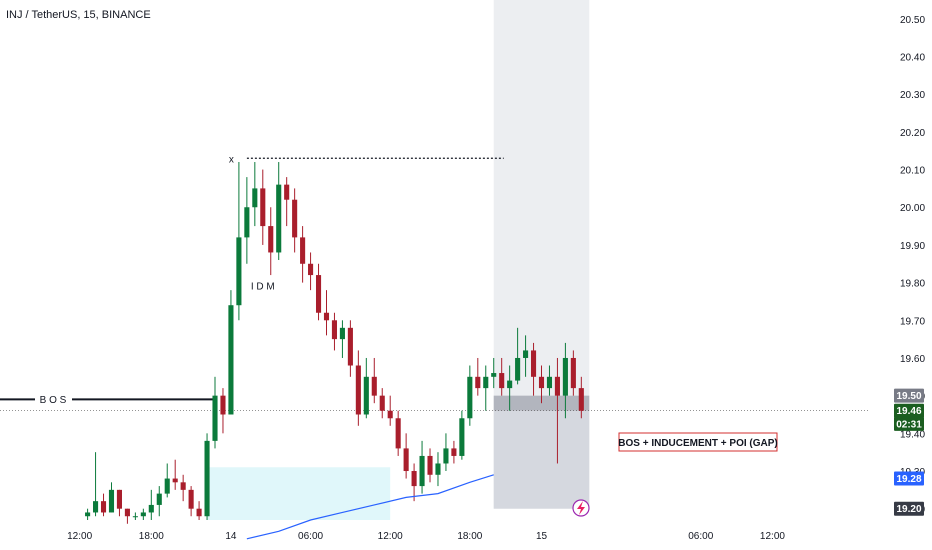 This screenshot has height=550, width=932. What do you see at coordinates (541, 459) in the screenshot?
I see `stop-zone` at bounding box center [541, 459].